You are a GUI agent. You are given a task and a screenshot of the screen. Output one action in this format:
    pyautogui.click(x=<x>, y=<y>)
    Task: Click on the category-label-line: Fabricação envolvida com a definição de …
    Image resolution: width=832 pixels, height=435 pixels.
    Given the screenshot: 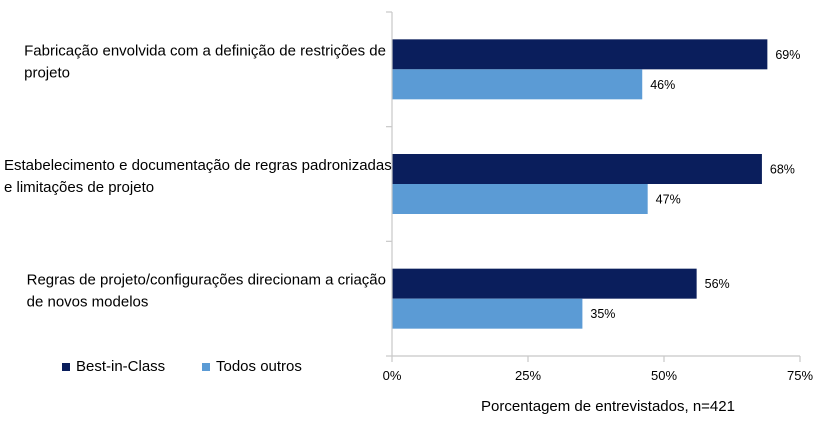 What is the action you would take?
    pyautogui.click(x=205, y=50)
    